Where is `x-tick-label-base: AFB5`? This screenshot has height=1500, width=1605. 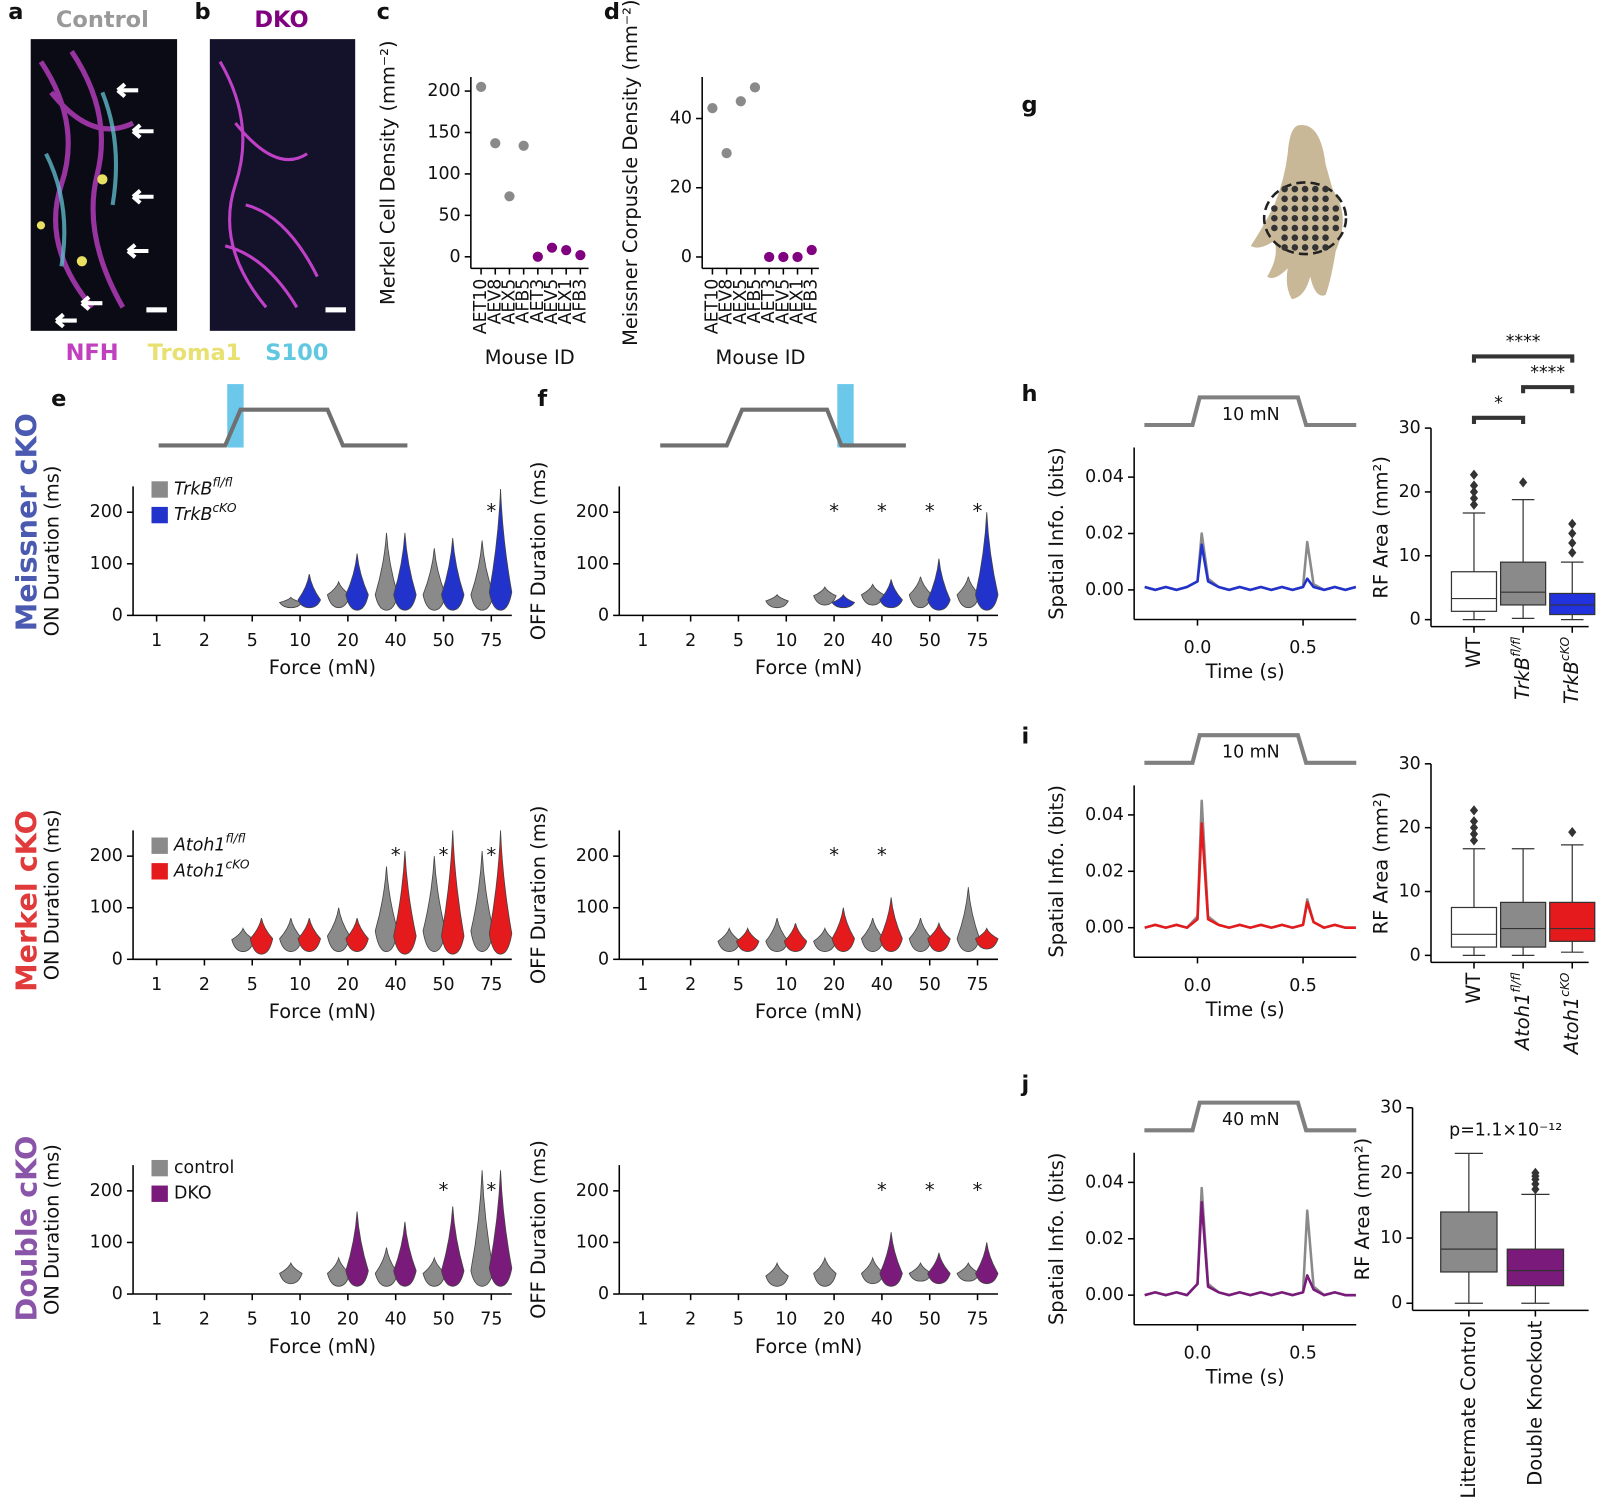 x-tick-label-base: AFB5 is located at coordinates (755, 301).